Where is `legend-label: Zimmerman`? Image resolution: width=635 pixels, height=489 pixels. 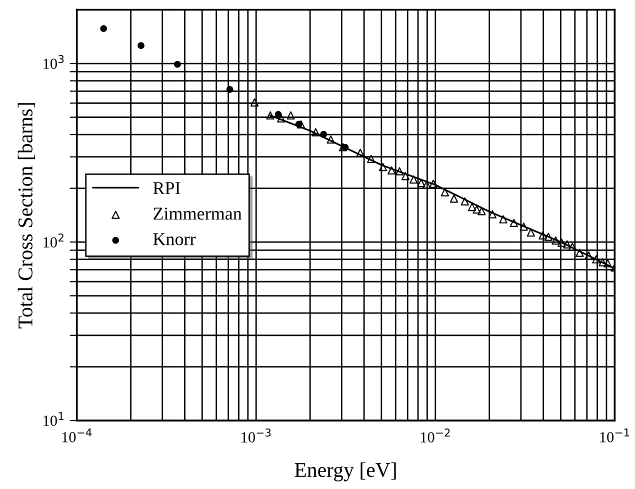
legend-label: Zimmerman is located at coordinates (198, 214).